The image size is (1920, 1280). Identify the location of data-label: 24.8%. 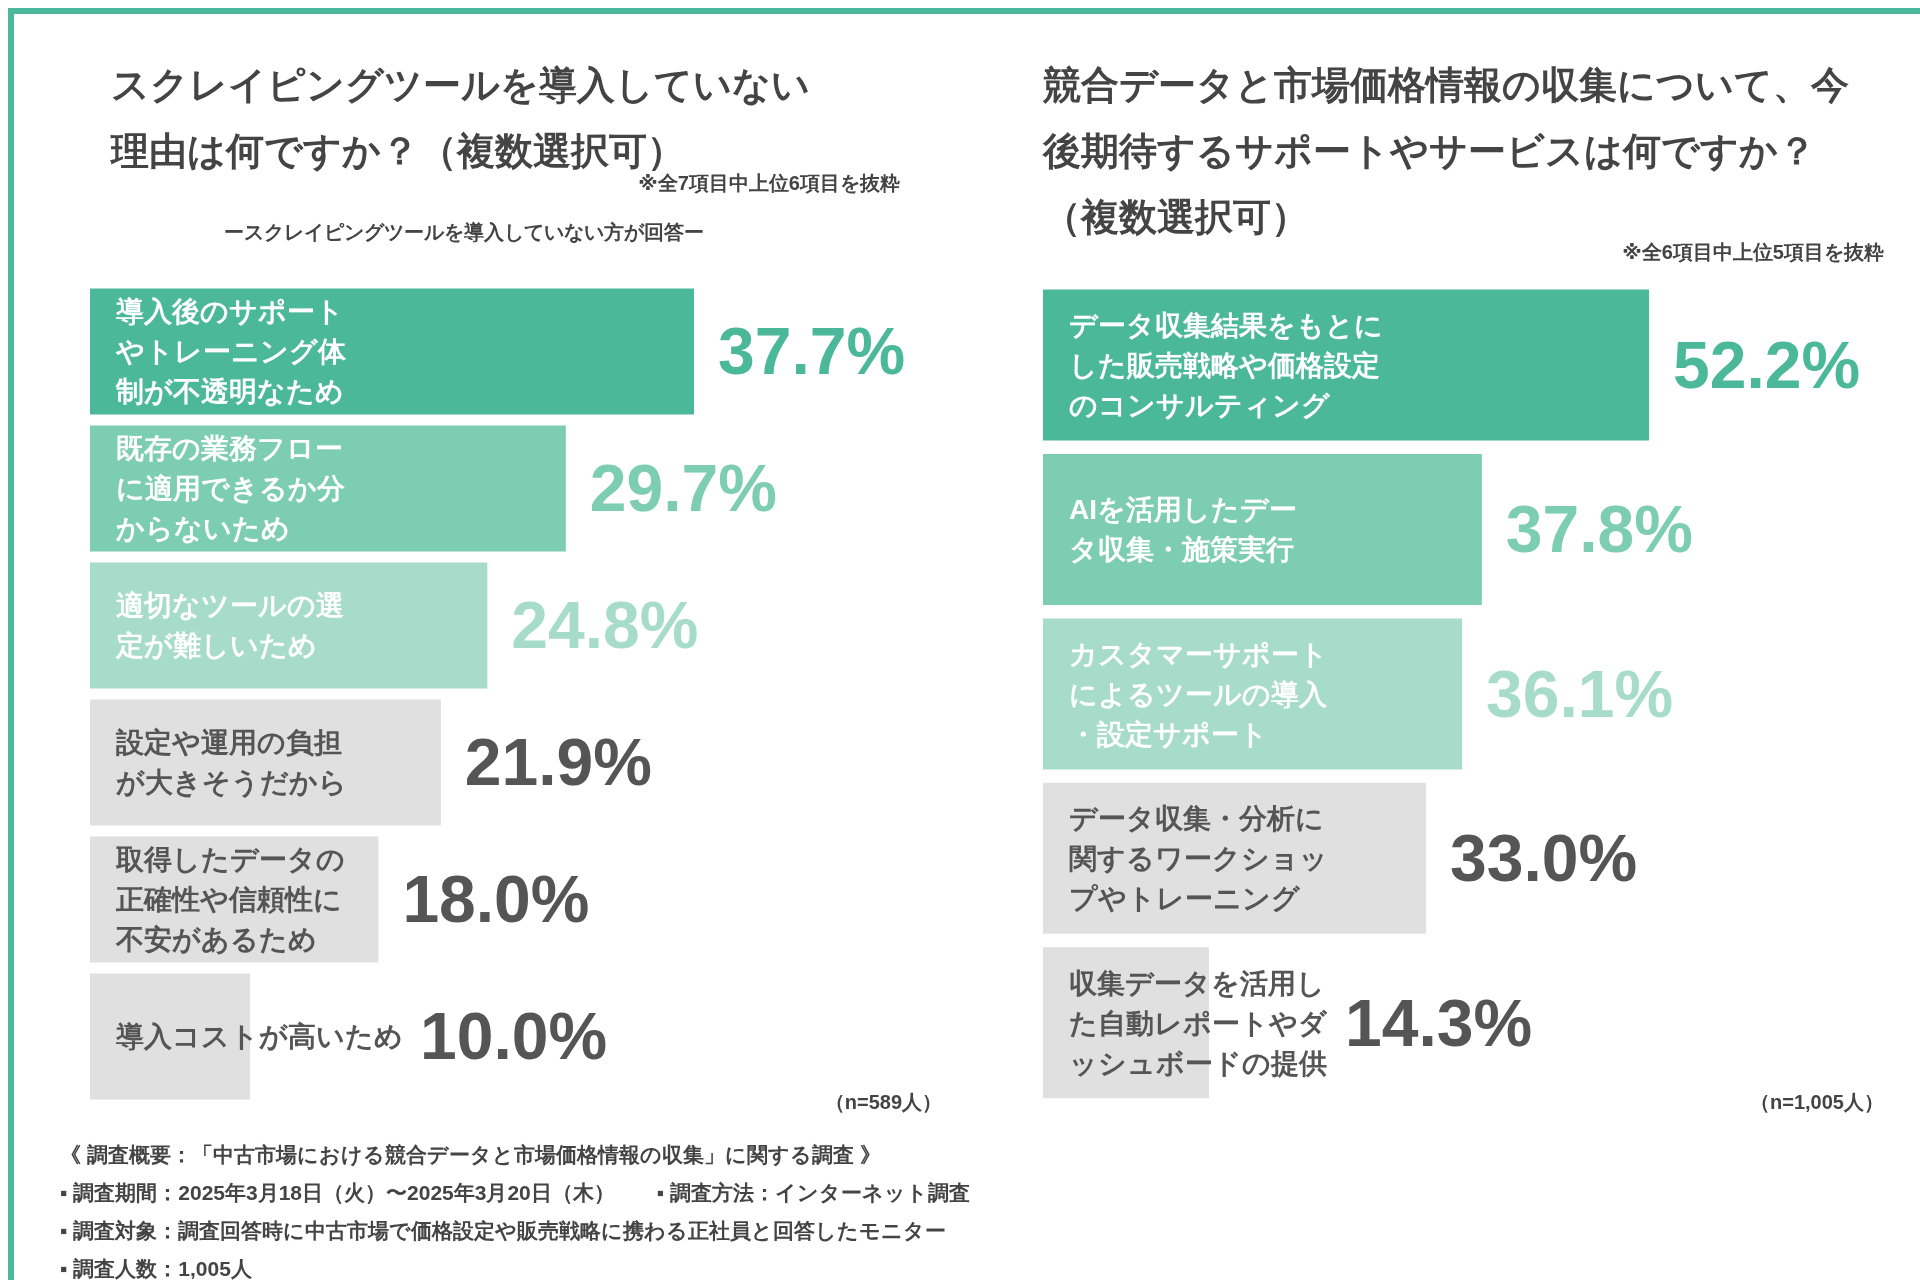
(605, 625).